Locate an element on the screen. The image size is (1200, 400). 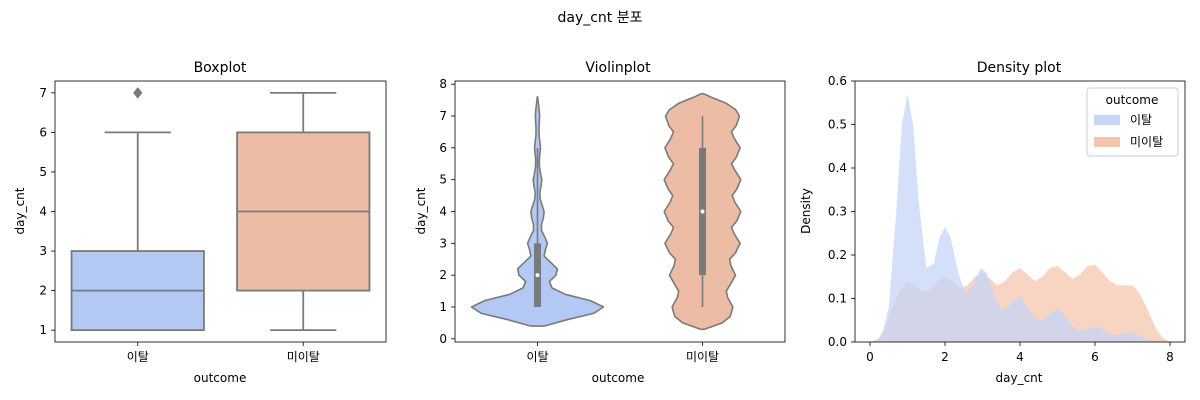
density-xtick-label: 0 is located at coordinates (870, 357).